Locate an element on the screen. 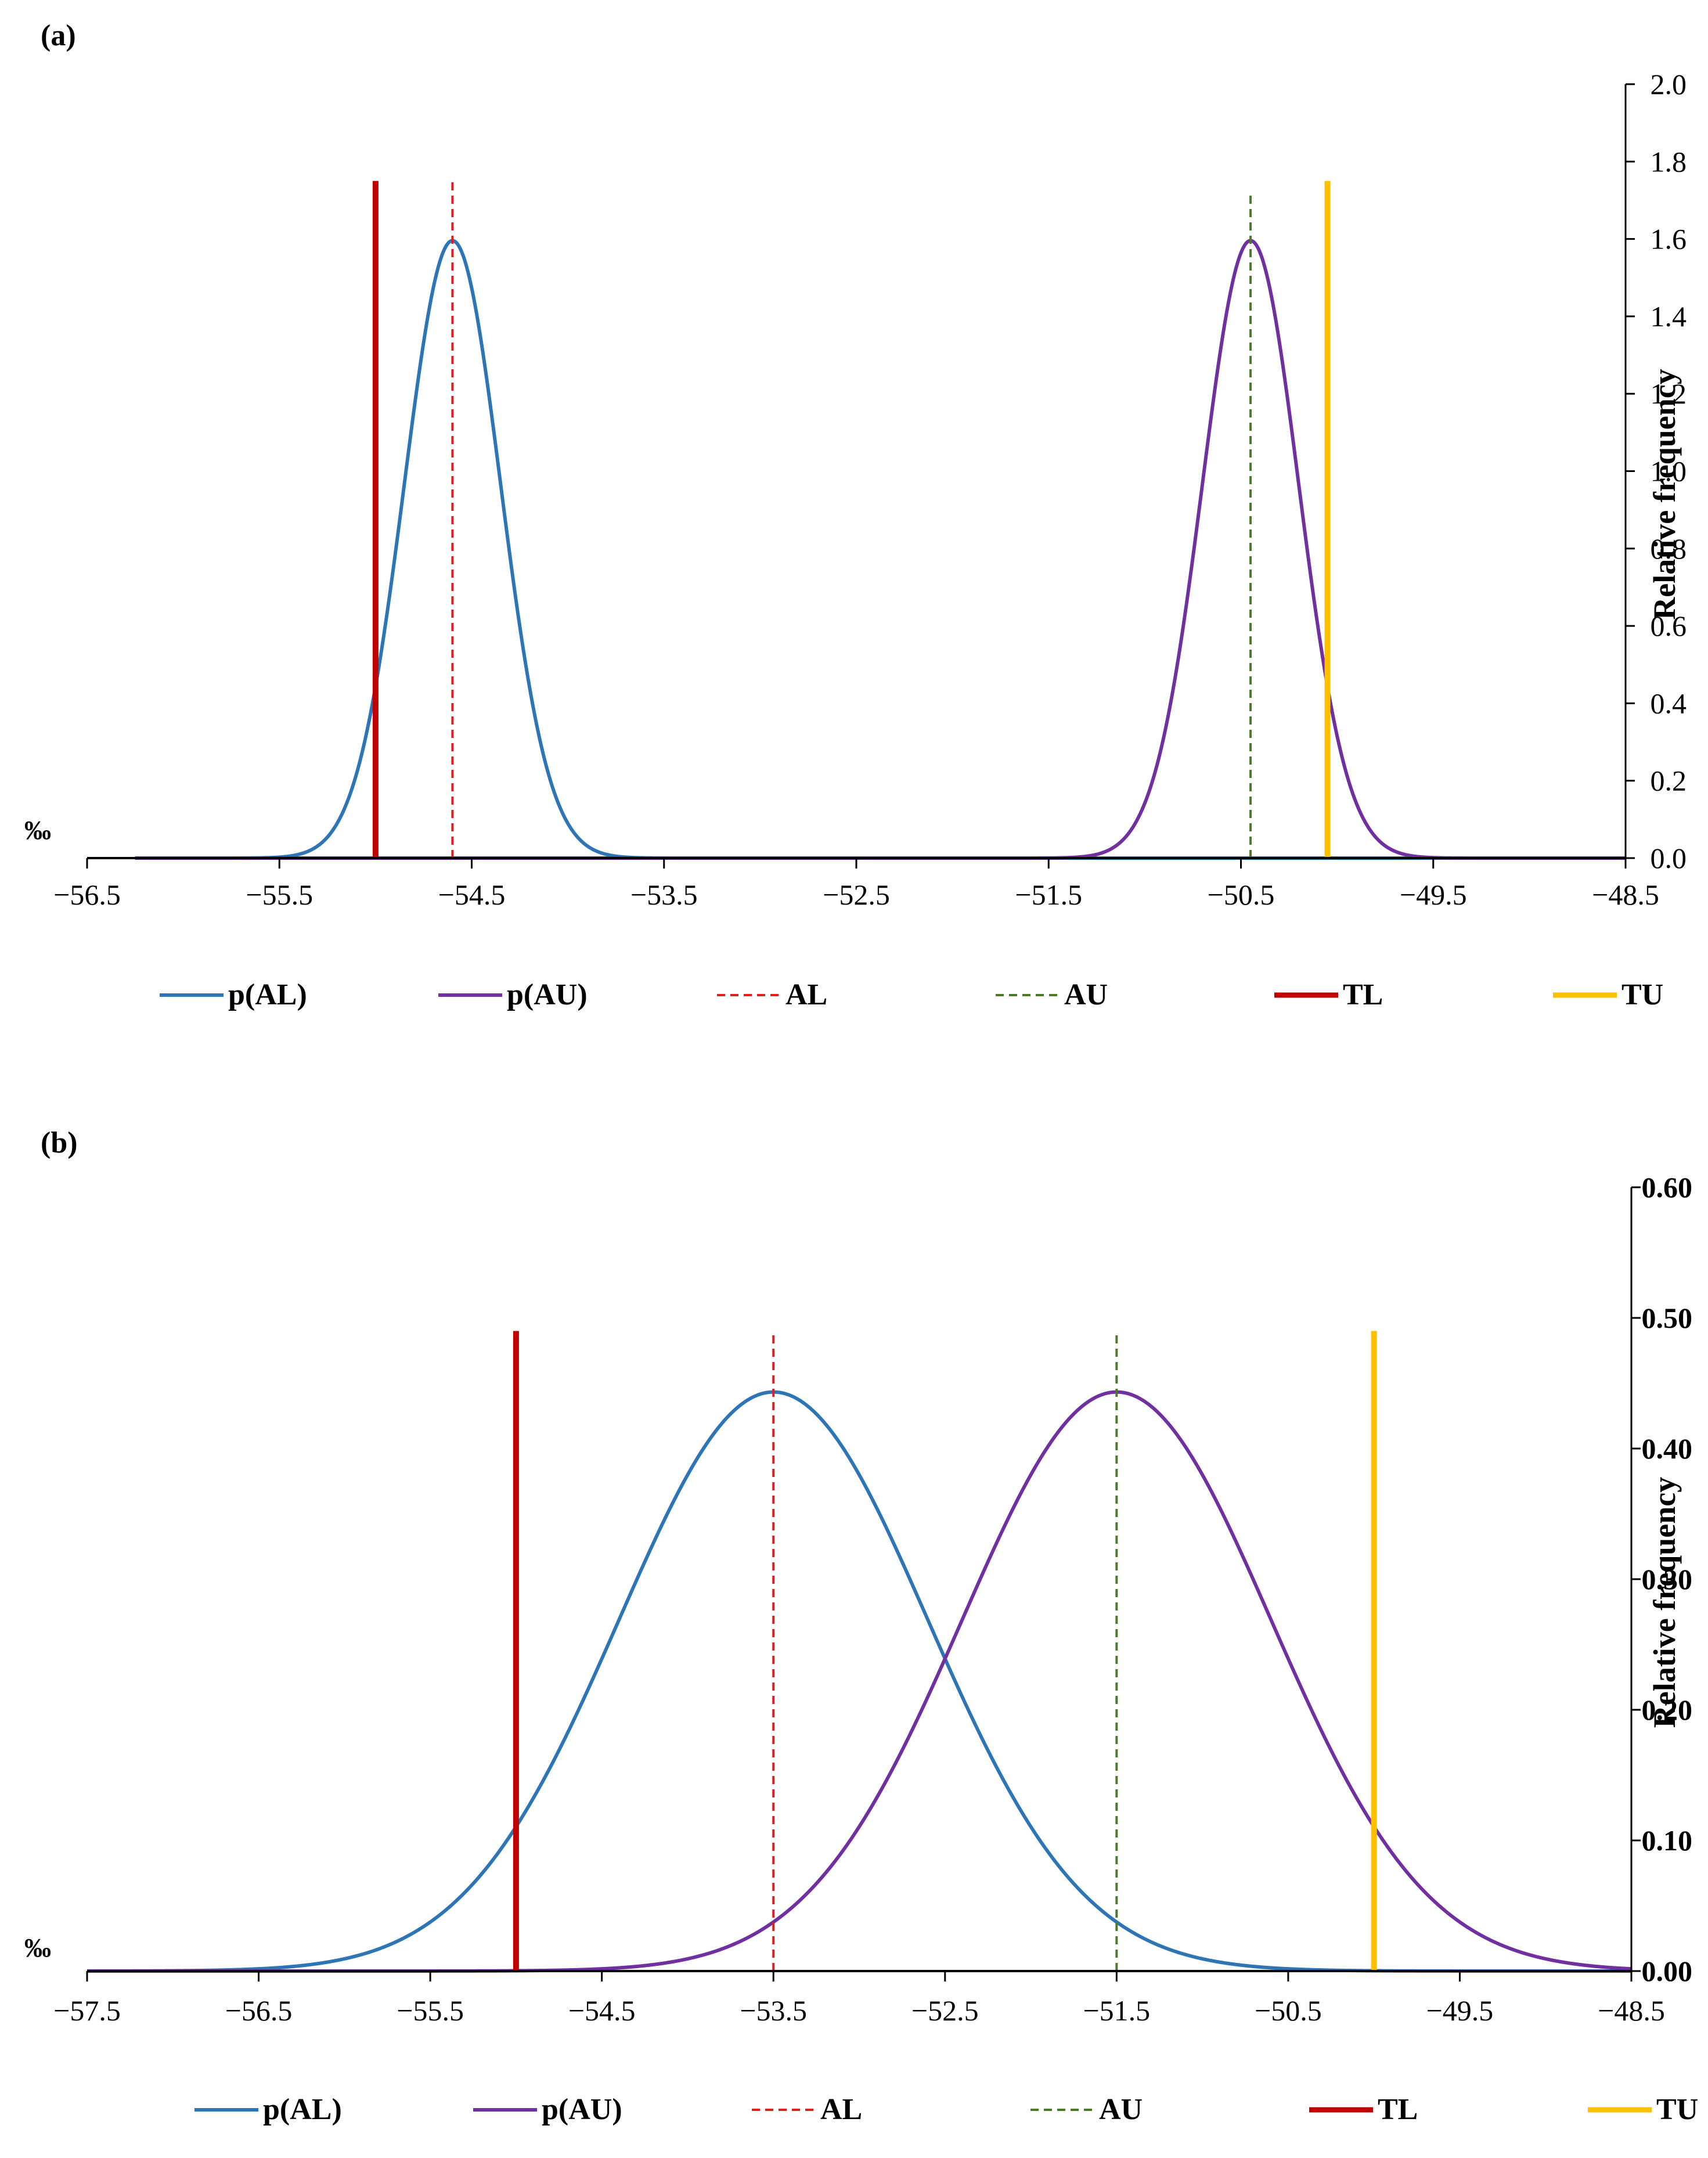 Image resolution: width=1708 pixels, height=2158 pixels. y-tick-label: 0.6 is located at coordinates (1669, 626).